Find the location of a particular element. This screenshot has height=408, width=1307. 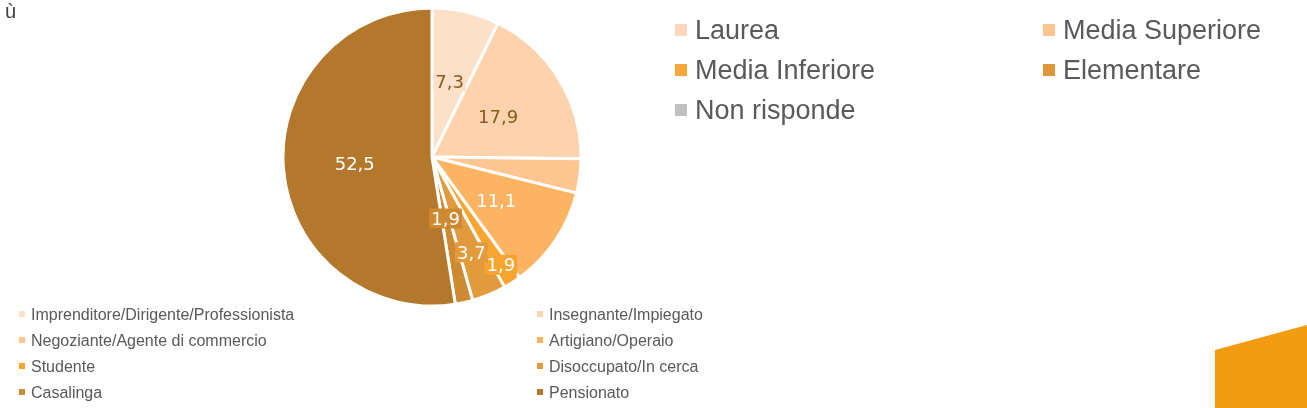

text: Non risponde is located at coordinates (775, 110).